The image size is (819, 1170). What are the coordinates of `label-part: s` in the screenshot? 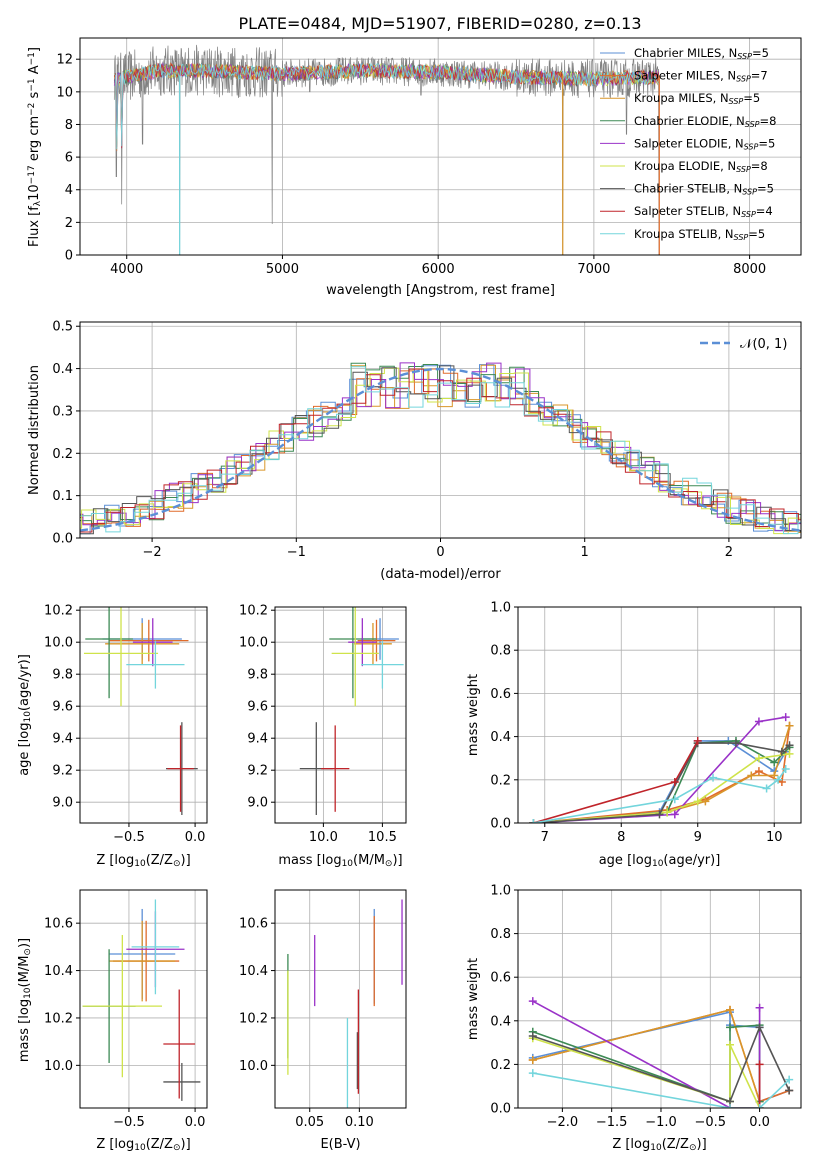 It's located at (34, 96).